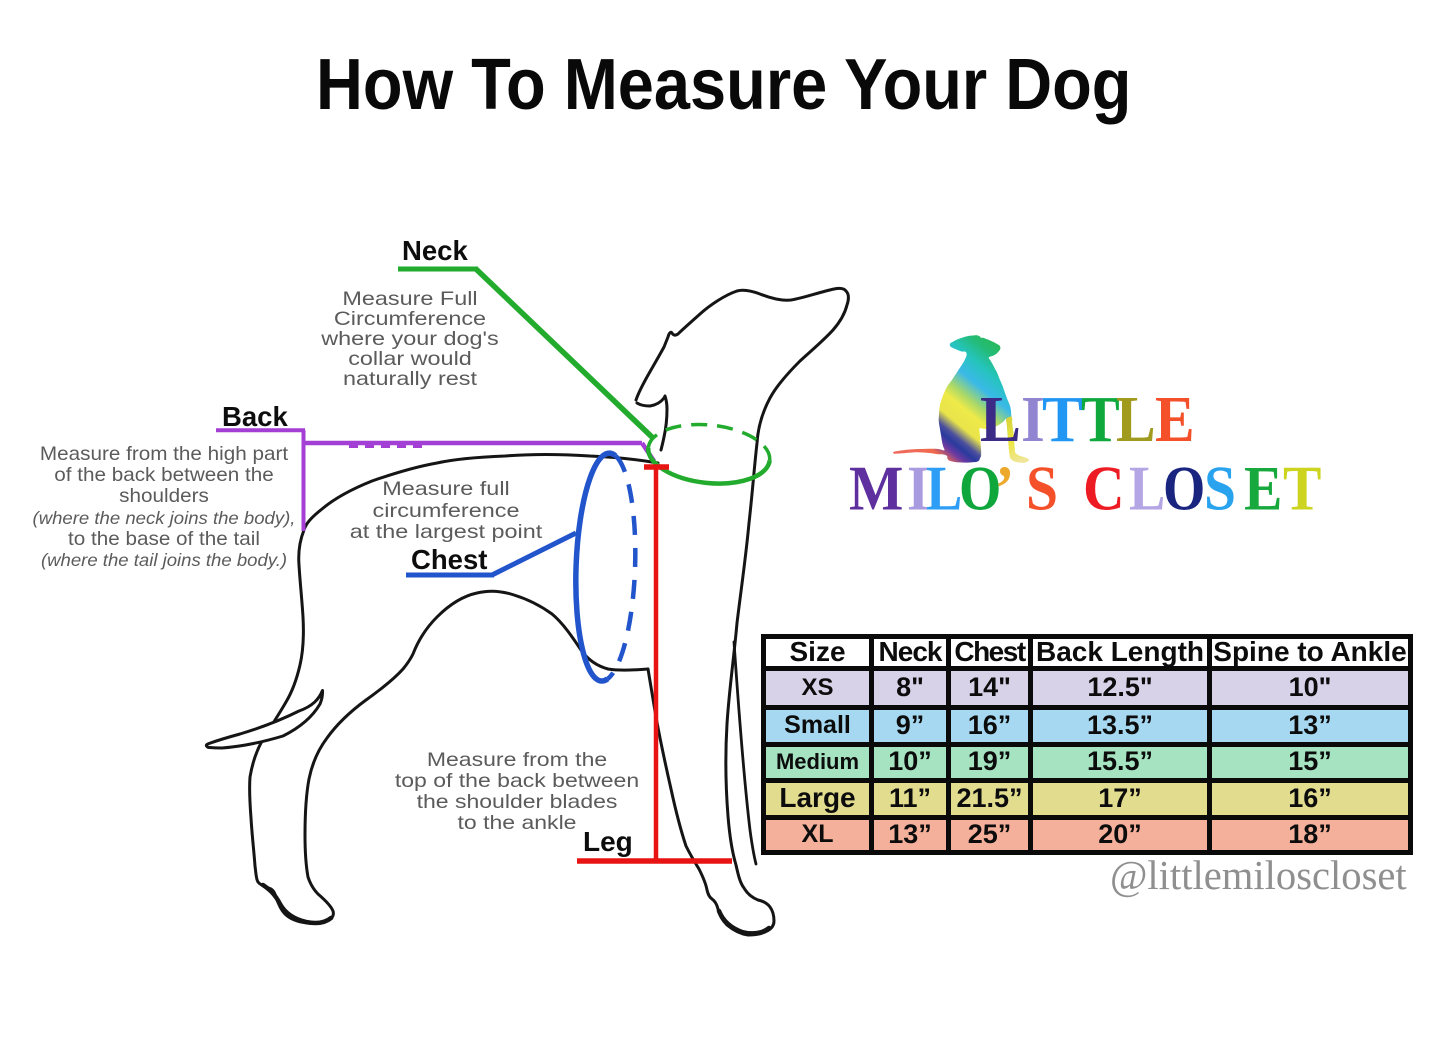 This screenshot has width=1445, height=1051. Describe the element at coordinates (876, 489) in the screenshot. I see `svg-text: M` at that location.